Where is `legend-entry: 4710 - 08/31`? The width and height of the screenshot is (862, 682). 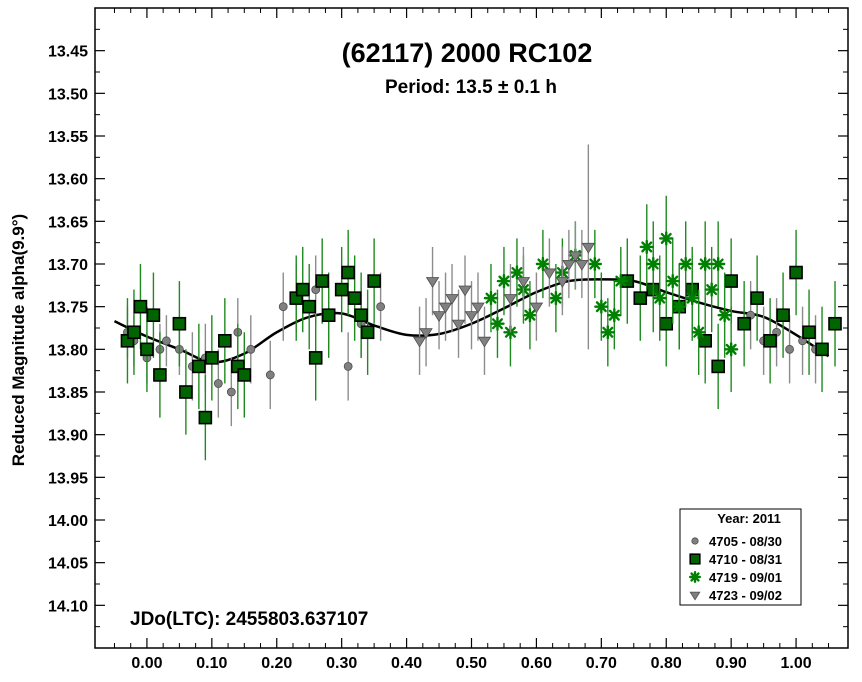 legend-entry: 4710 - 08/31 is located at coordinates (735, 559).